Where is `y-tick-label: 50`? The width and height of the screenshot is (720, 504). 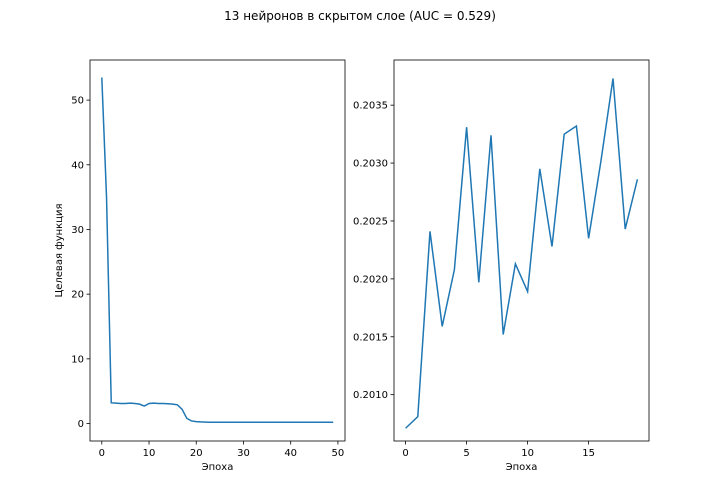
y-tick-label: 50 is located at coordinates (77, 101).